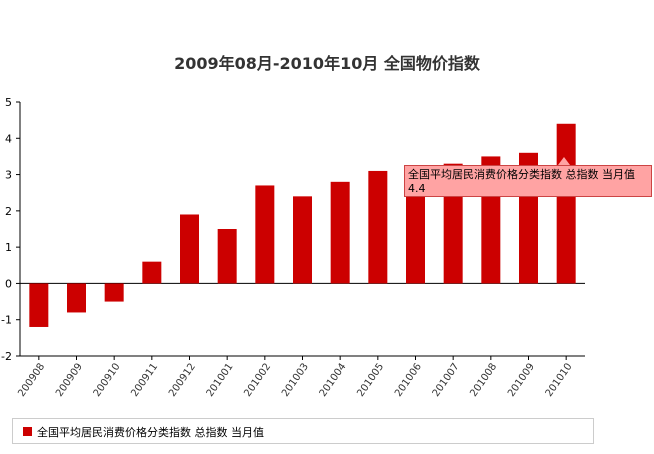 This screenshot has width=654, height=454. What do you see at coordinates (417, 188) in the screenshot?
I see `tooltip-value: 4.4` at bounding box center [417, 188].